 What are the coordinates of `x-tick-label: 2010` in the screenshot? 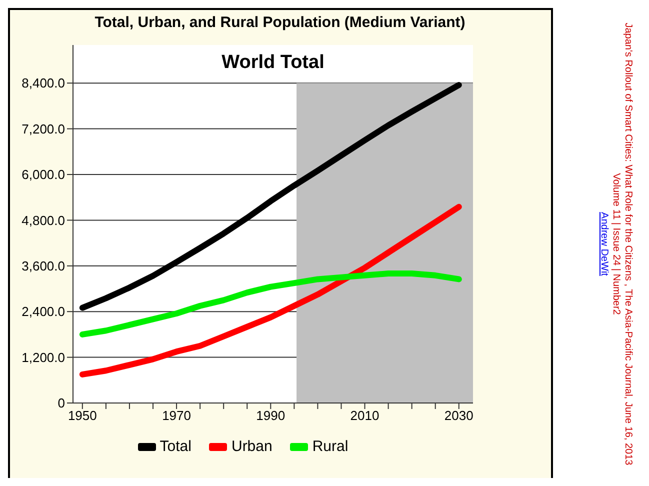 It's located at (365, 416).